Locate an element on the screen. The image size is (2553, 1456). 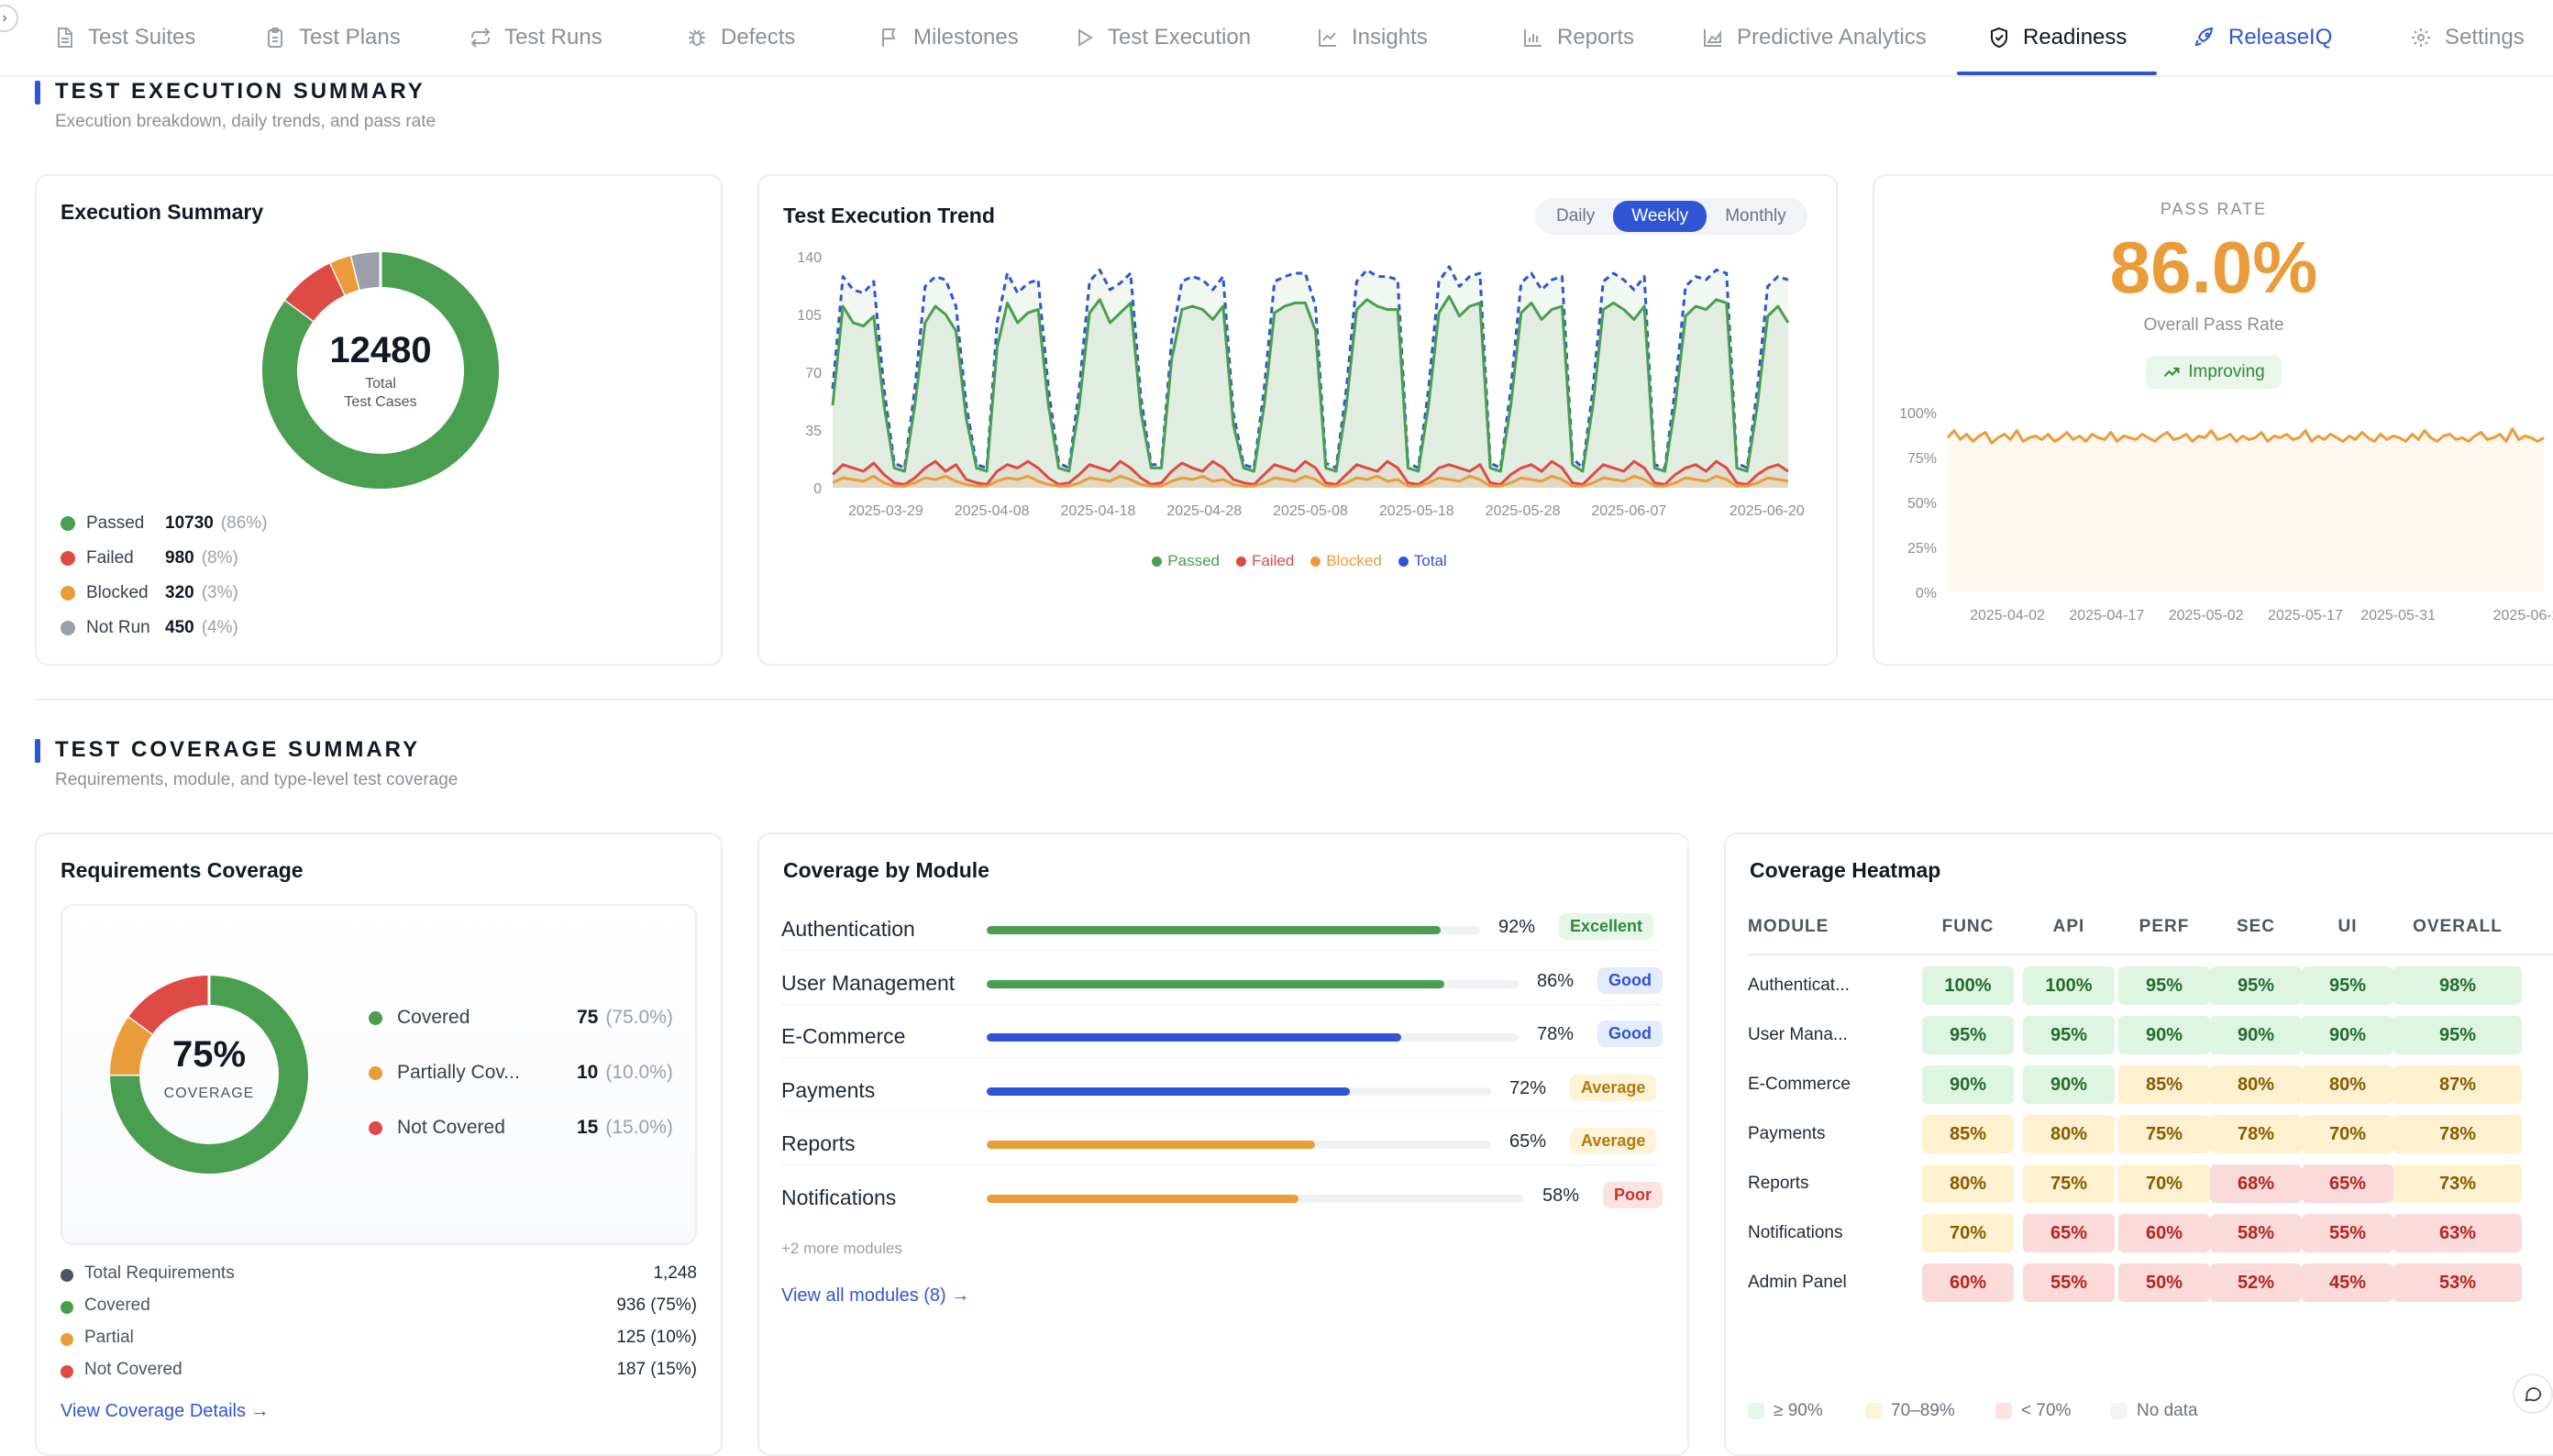
heatmap-legend-item: No data is located at coordinates (2154, 1411).